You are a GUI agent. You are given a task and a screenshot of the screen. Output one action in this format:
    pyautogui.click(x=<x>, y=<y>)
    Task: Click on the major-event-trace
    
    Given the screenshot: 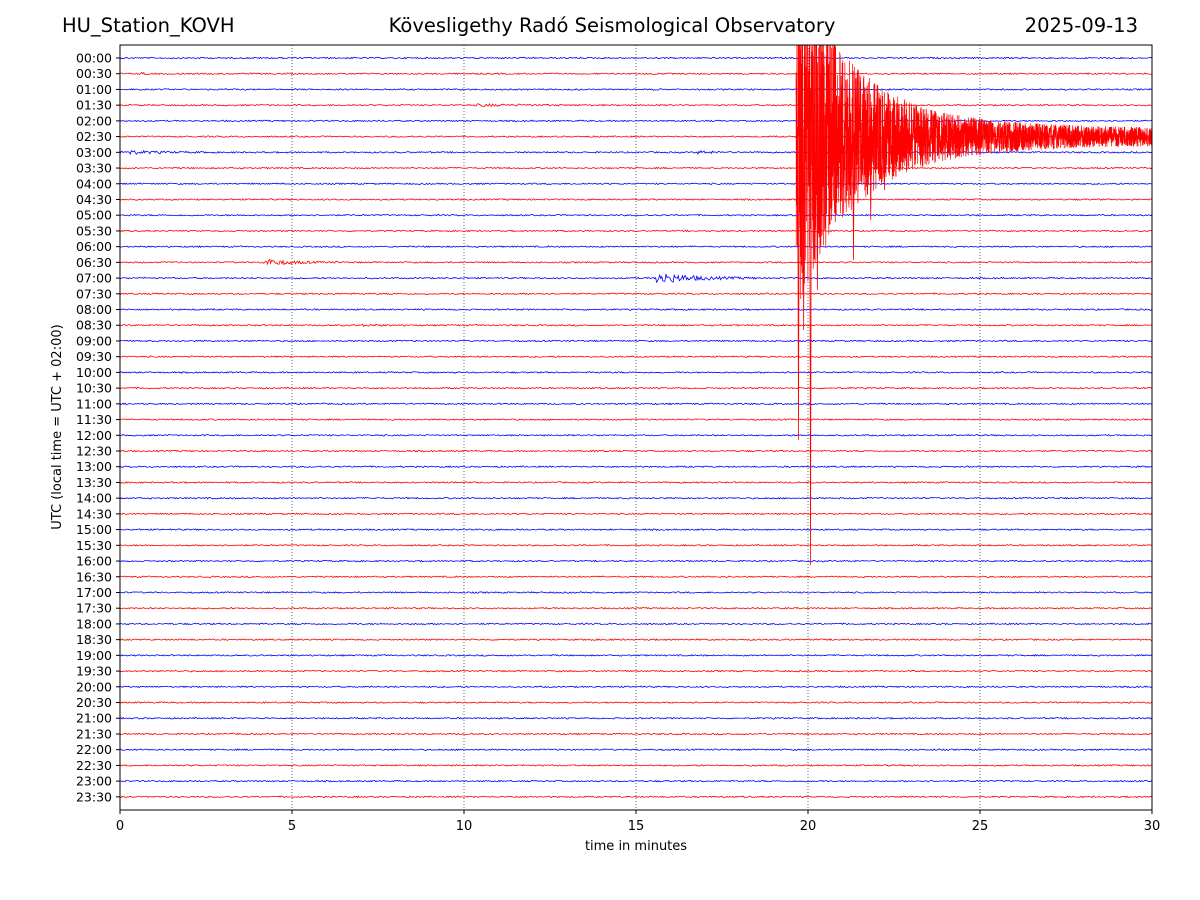 What is the action you would take?
    pyautogui.click(x=973, y=172)
    